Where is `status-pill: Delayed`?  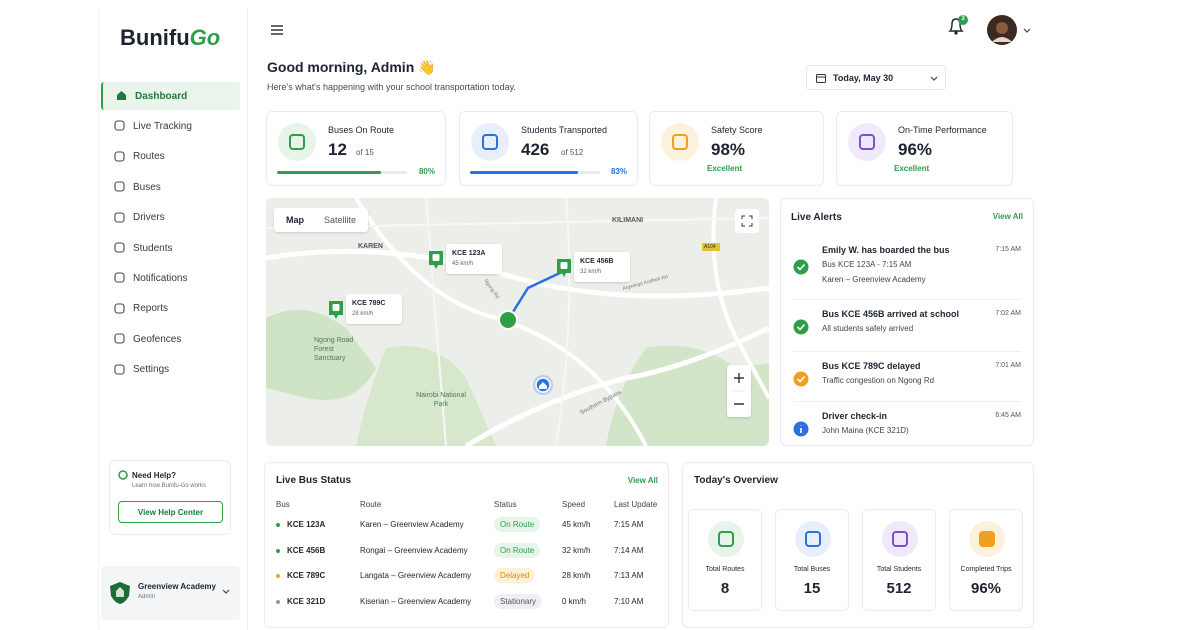
status-pill: Delayed is located at coordinates (515, 575).